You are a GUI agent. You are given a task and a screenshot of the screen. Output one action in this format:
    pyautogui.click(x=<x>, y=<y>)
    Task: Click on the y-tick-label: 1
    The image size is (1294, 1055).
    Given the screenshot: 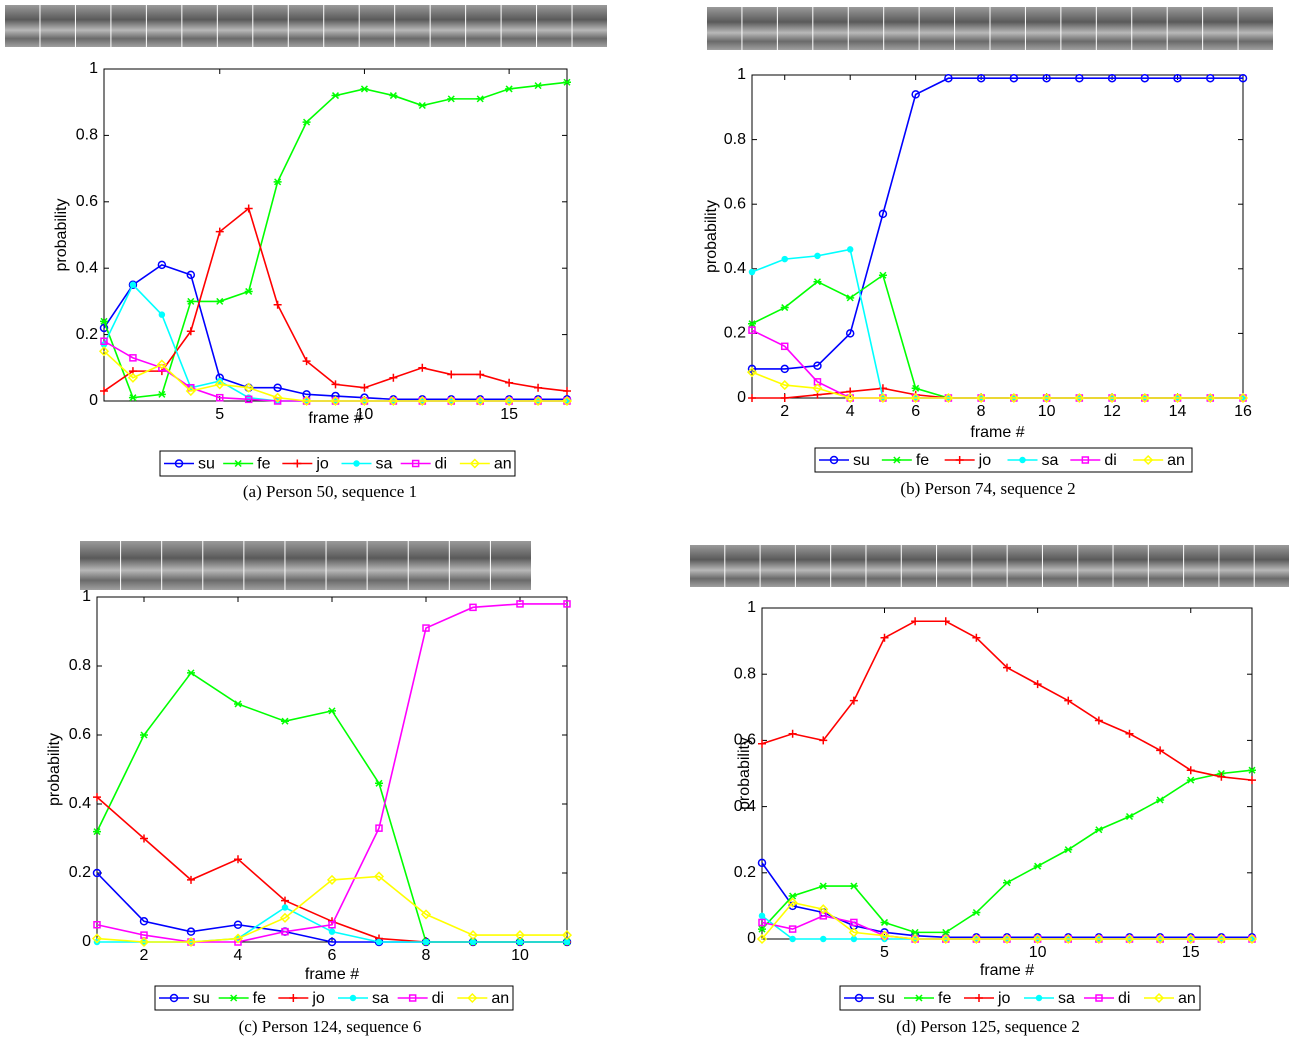 What is the action you would take?
    pyautogui.click(x=741, y=74)
    